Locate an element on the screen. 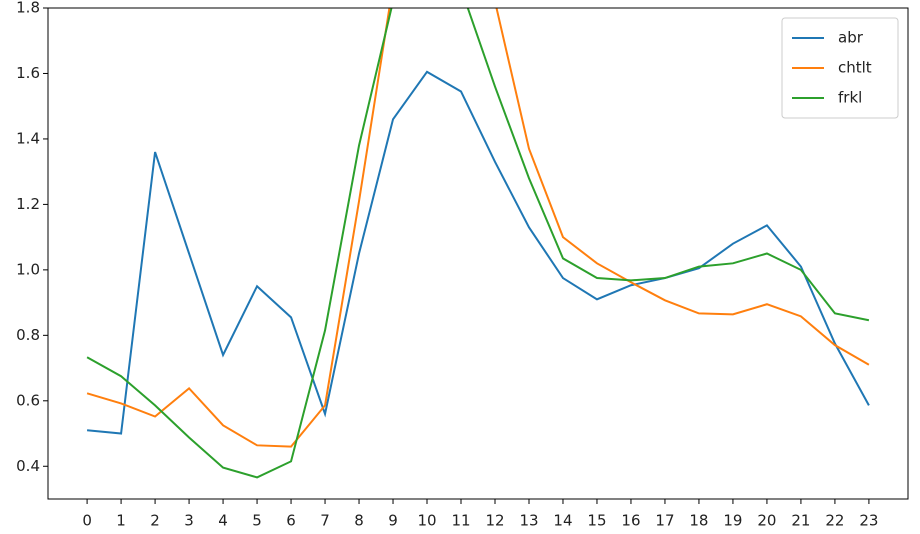  x-tick-label: 2 is located at coordinates (155, 521).